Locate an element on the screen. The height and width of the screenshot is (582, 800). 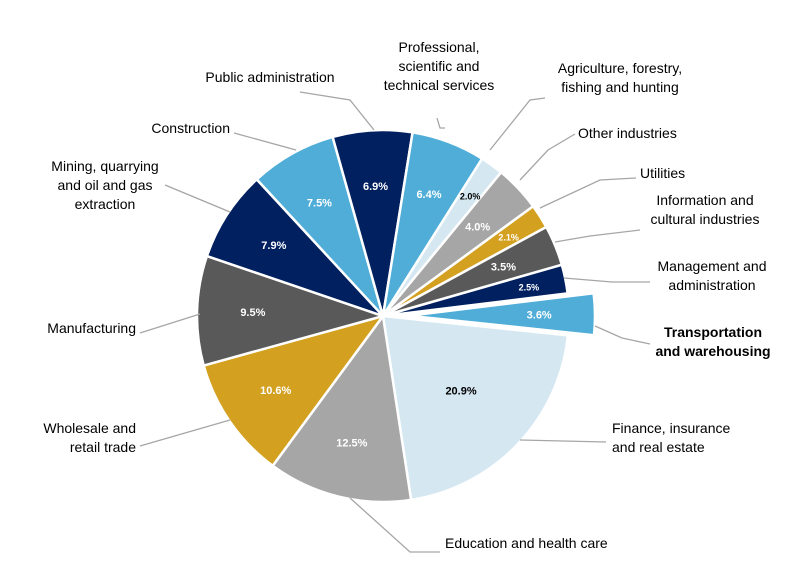
value-label-information-and-cultural-industries: 3.5% is located at coordinates (503, 268).